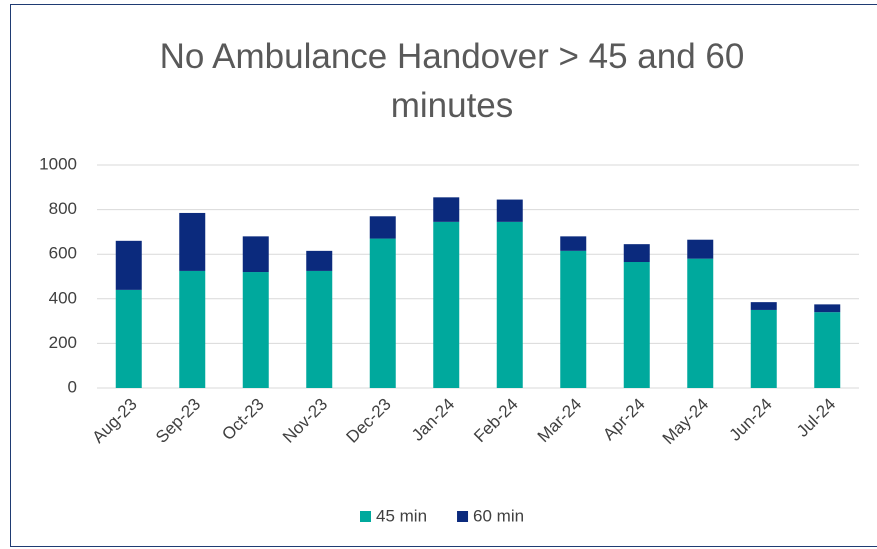 This screenshot has height=549, width=877. What do you see at coordinates (305, 421) in the screenshot?
I see `x-tick-label: Nov-23` at bounding box center [305, 421].